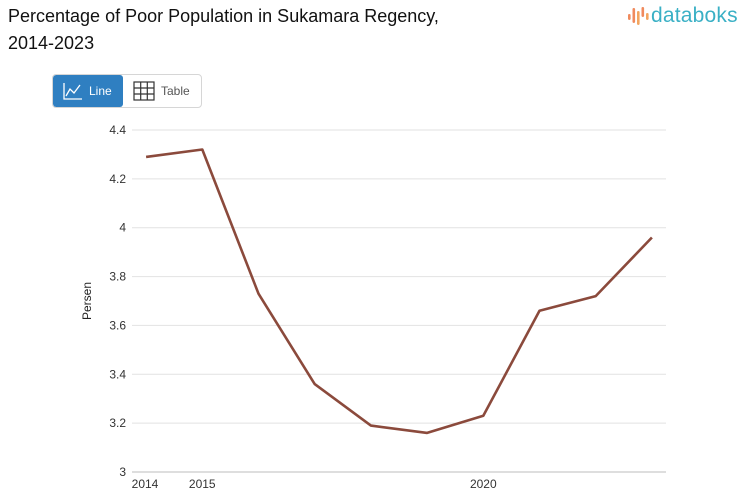  I want to click on y-tick-label: 4.4, so click(117, 130).